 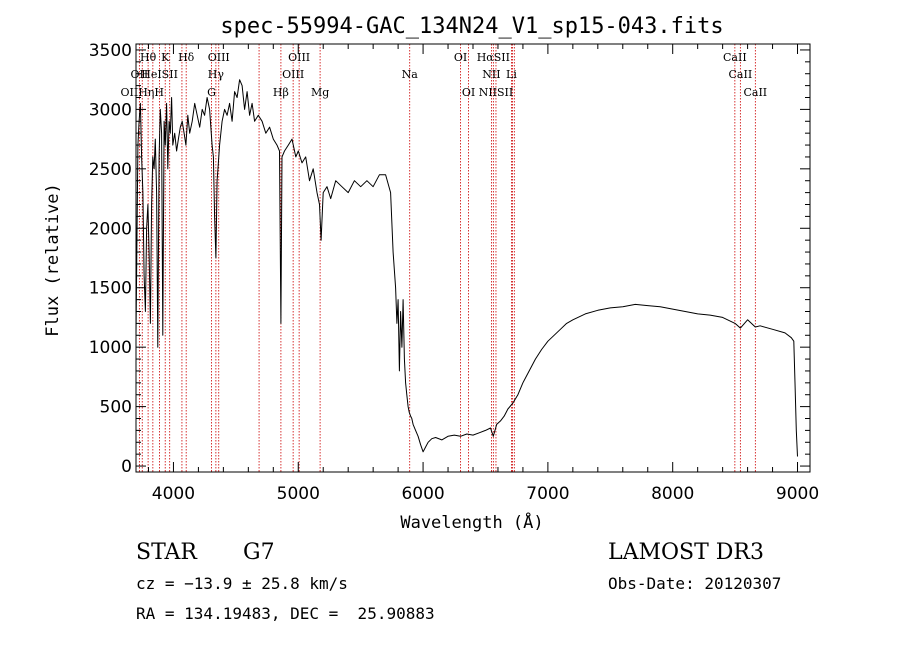 I want to click on line-label: Mg, so click(x=320, y=92).